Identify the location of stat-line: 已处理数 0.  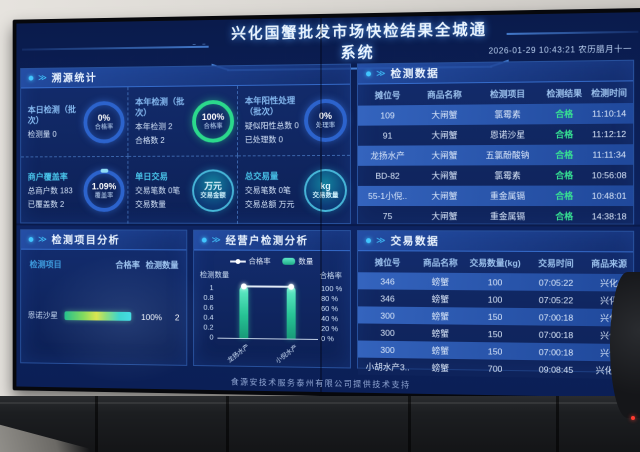
(263, 140).